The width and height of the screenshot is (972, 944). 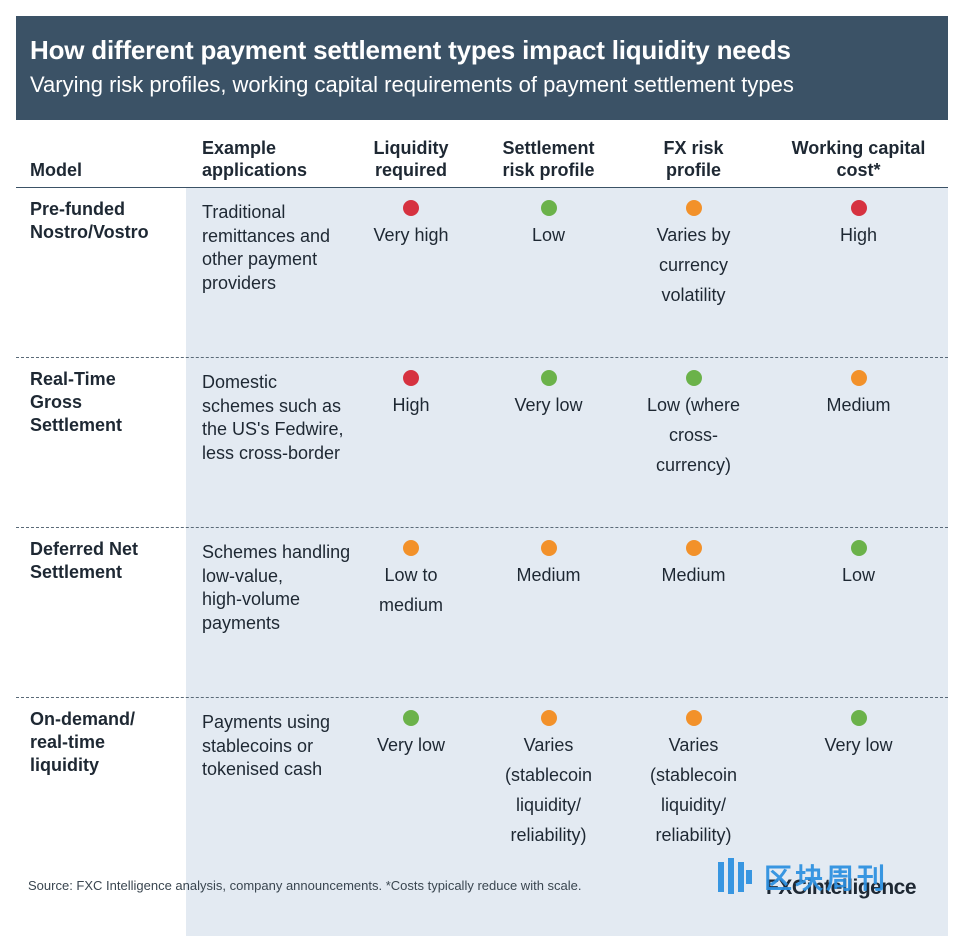 What do you see at coordinates (89, 220) in the screenshot?
I see `model-name: Pre-funded Nostro/Vostro` at bounding box center [89, 220].